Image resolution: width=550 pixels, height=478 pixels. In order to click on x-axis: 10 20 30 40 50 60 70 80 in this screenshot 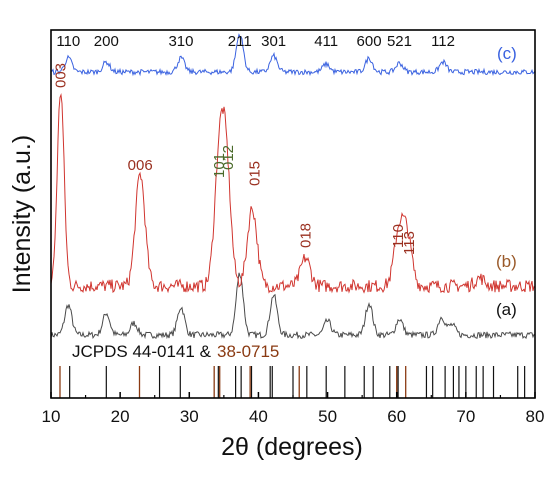, I will do `click(293, 409)`.